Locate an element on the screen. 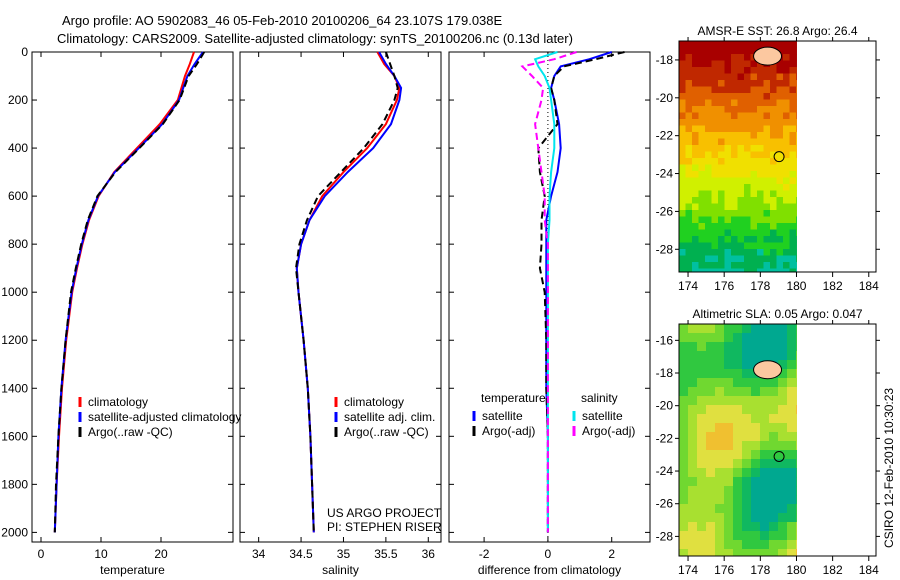  series-temperature-argo-adj- is located at coordinates (581, 292).